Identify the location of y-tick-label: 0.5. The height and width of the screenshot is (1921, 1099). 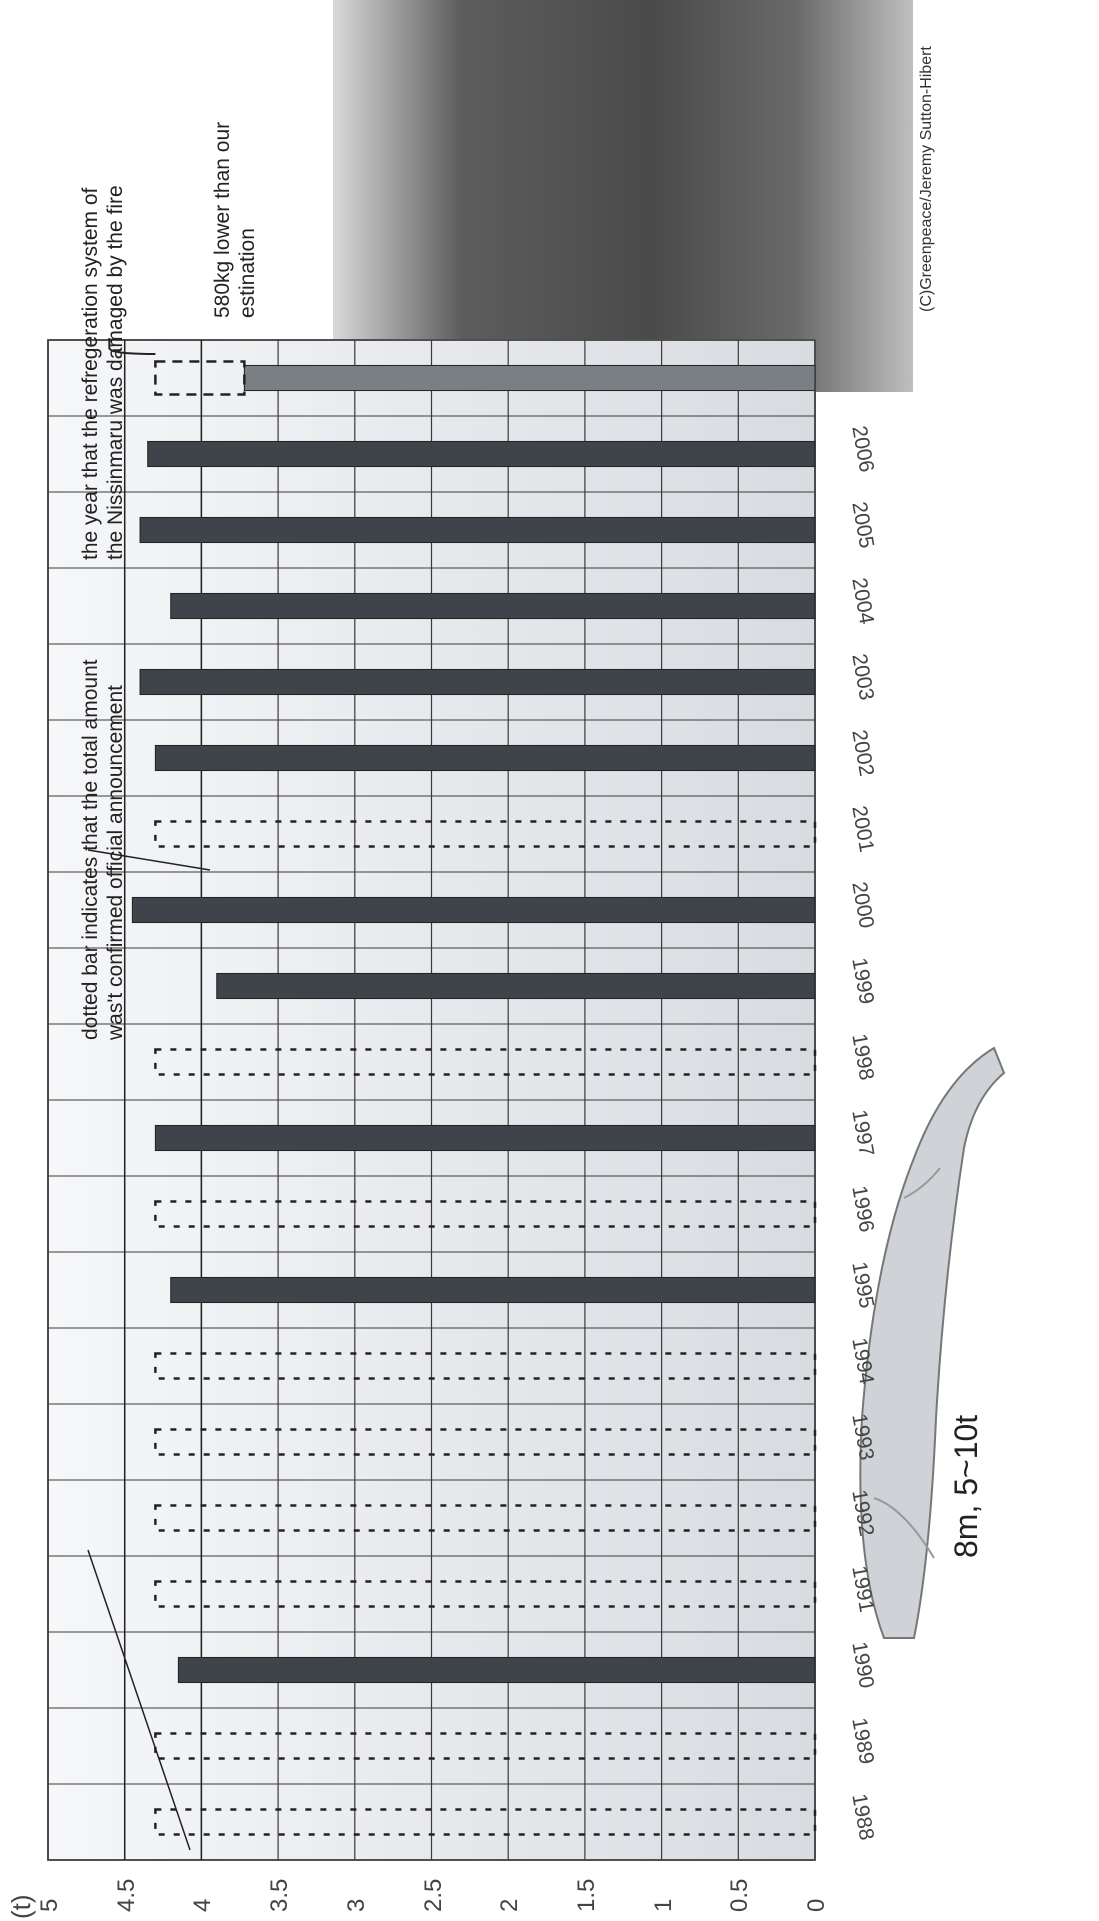
(740, 1895).